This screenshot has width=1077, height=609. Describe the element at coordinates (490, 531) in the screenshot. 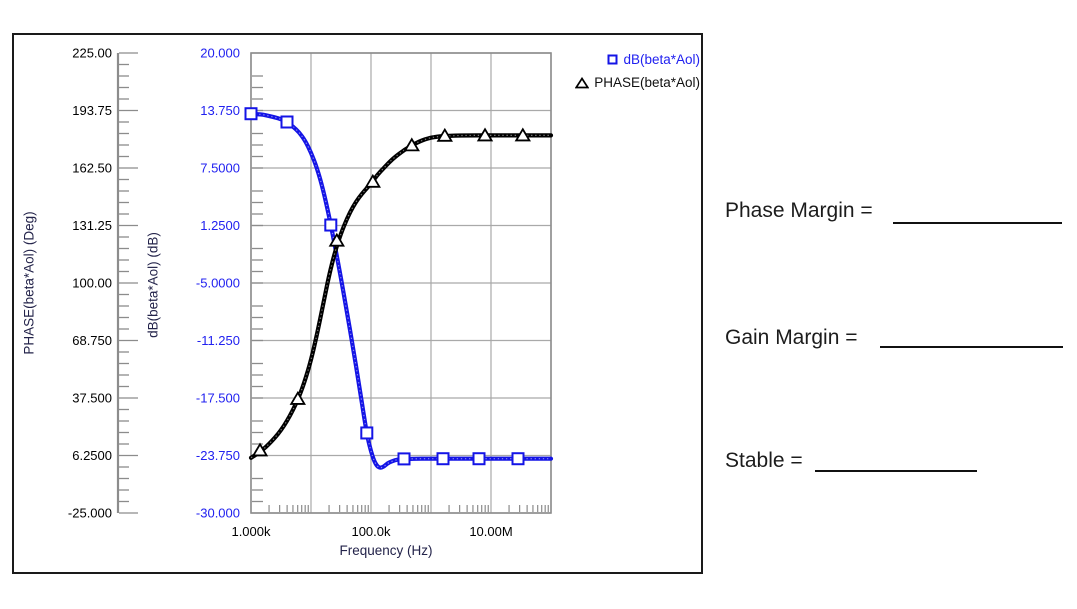

I see `freq-tick-label: 10.00M` at that location.